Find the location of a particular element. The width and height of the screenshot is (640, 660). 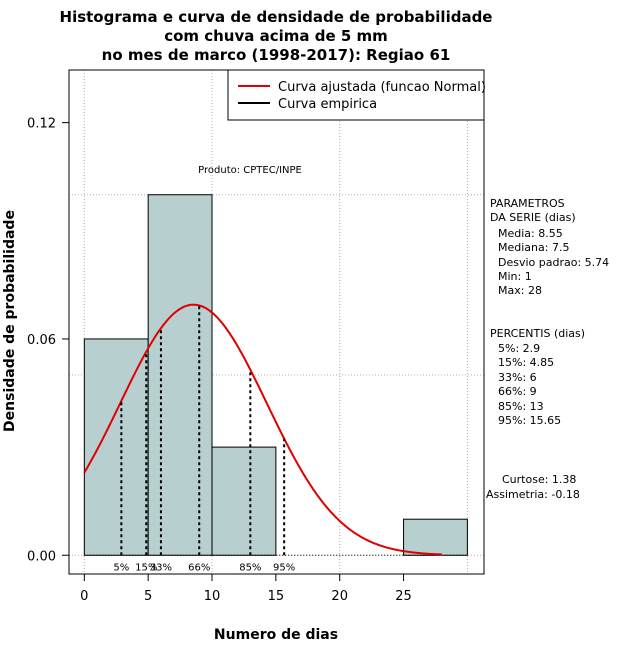

percentil-66: 66%: 9 is located at coordinates (517, 391).